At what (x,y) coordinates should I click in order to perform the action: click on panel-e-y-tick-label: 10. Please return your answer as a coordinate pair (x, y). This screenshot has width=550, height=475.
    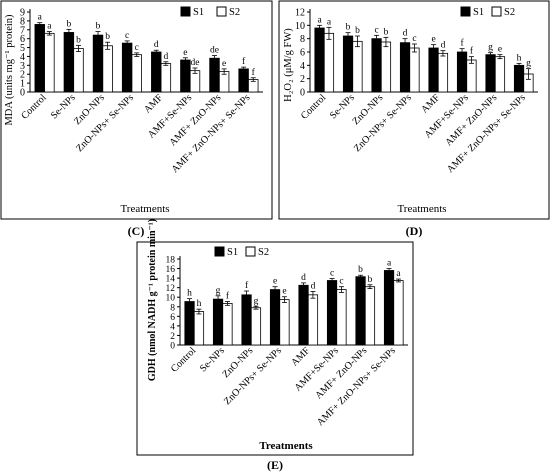
    Looking at the image, I should click on (171, 299).